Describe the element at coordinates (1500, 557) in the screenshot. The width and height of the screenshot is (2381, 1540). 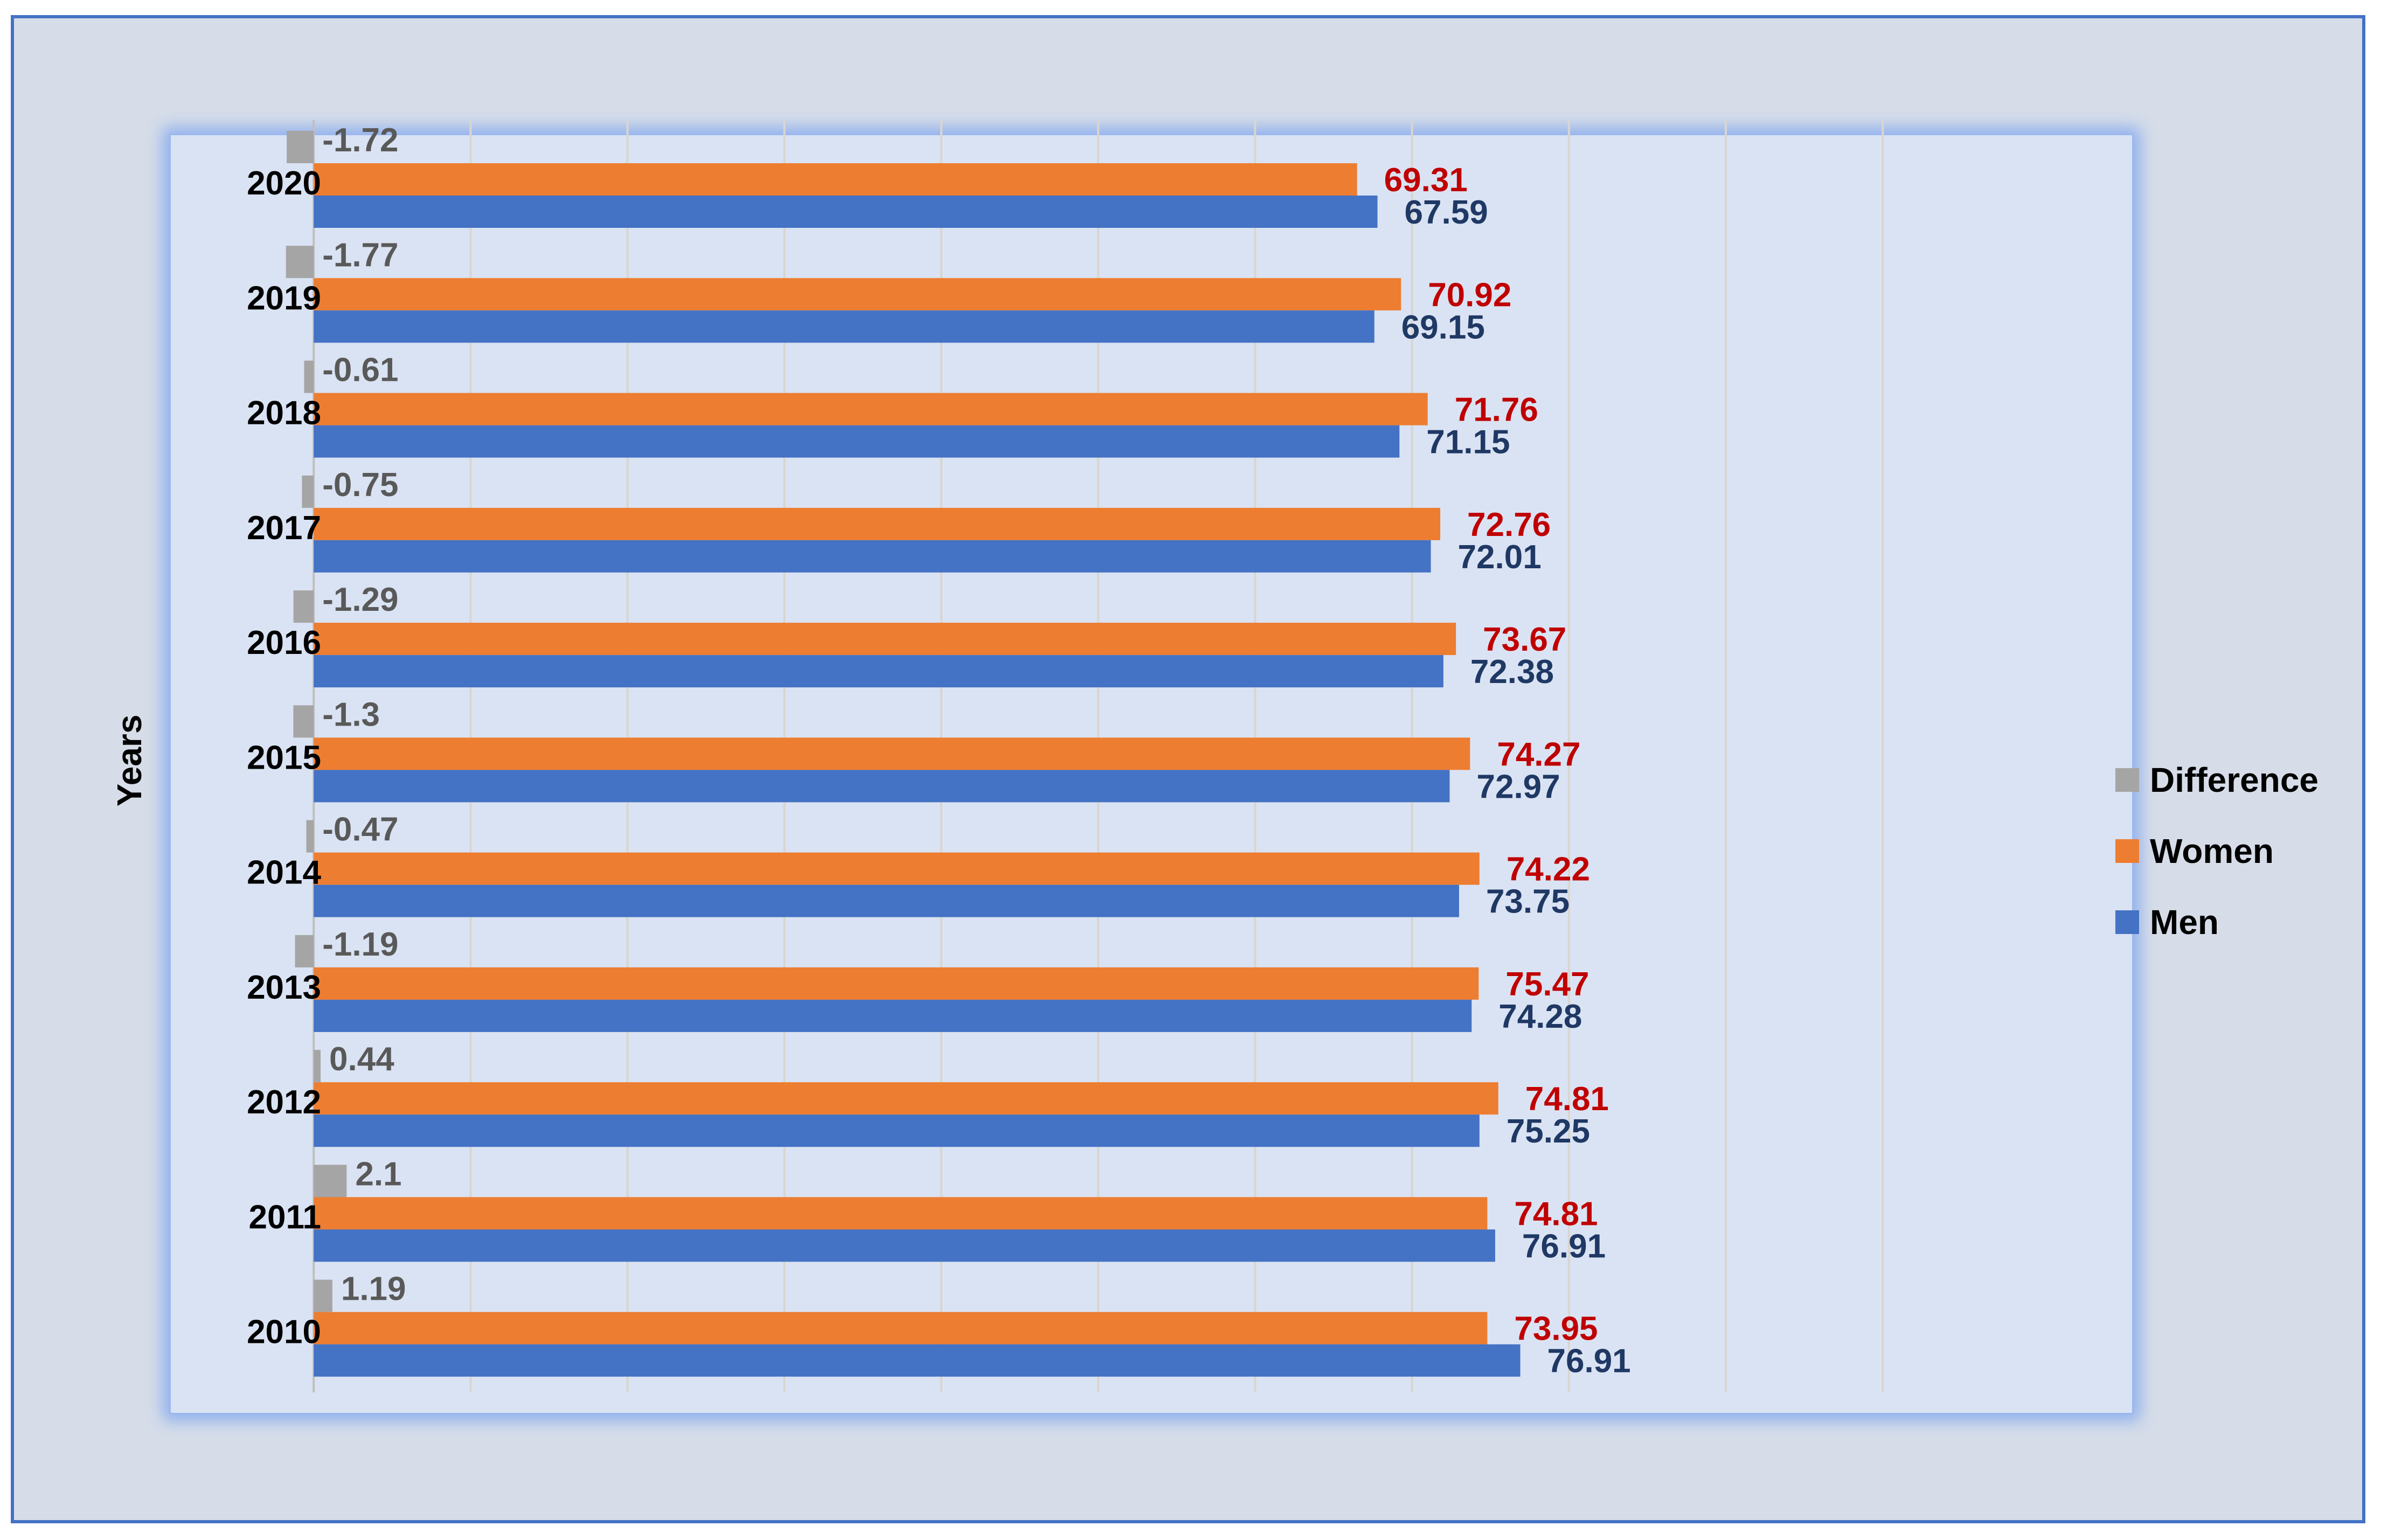
I see `men-value-label-2017: 72.01` at that location.